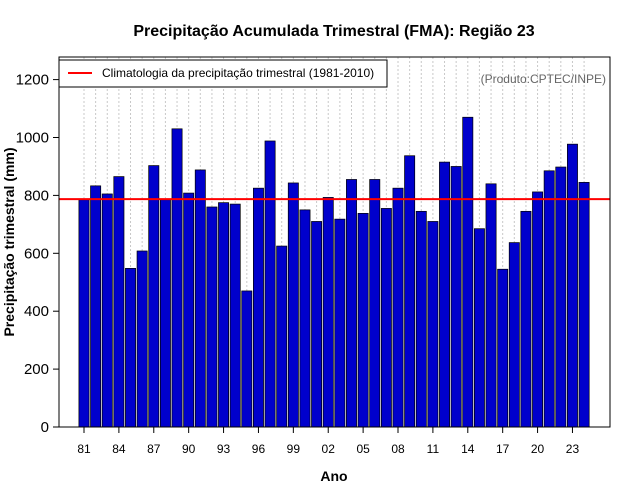 This screenshot has width=640, height=500. I want to click on bar-1982, so click(96, 306).